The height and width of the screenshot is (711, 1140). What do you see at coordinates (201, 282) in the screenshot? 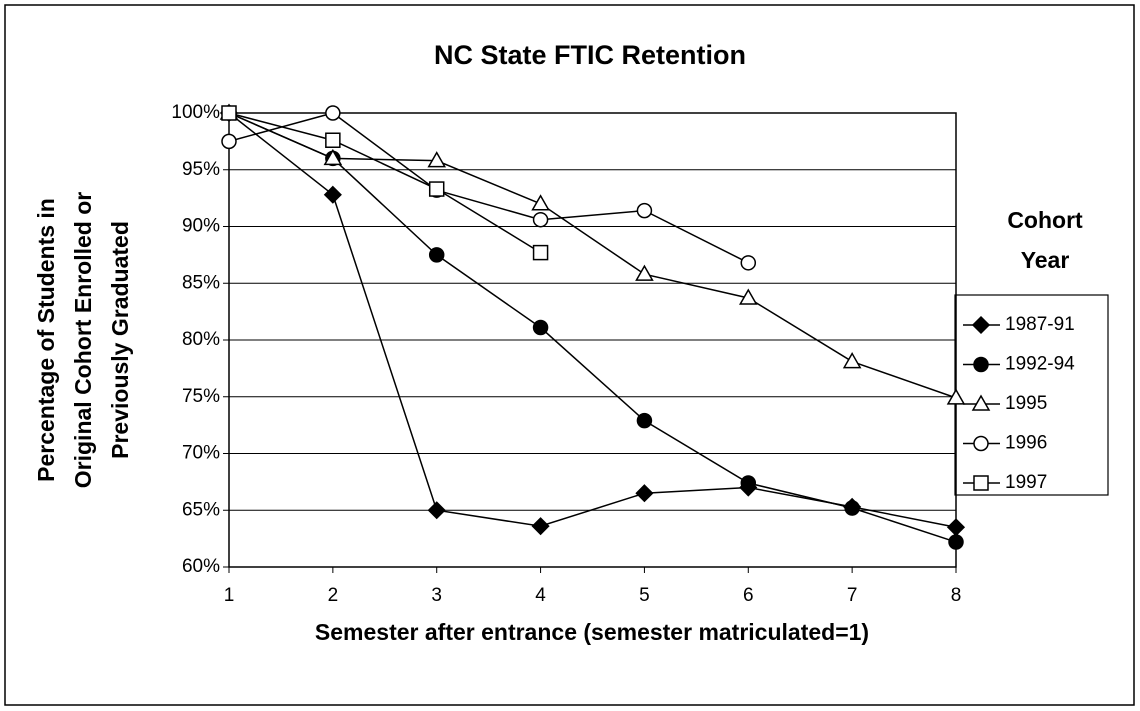
I see `y-tick-label: 85%` at bounding box center [201, 282].